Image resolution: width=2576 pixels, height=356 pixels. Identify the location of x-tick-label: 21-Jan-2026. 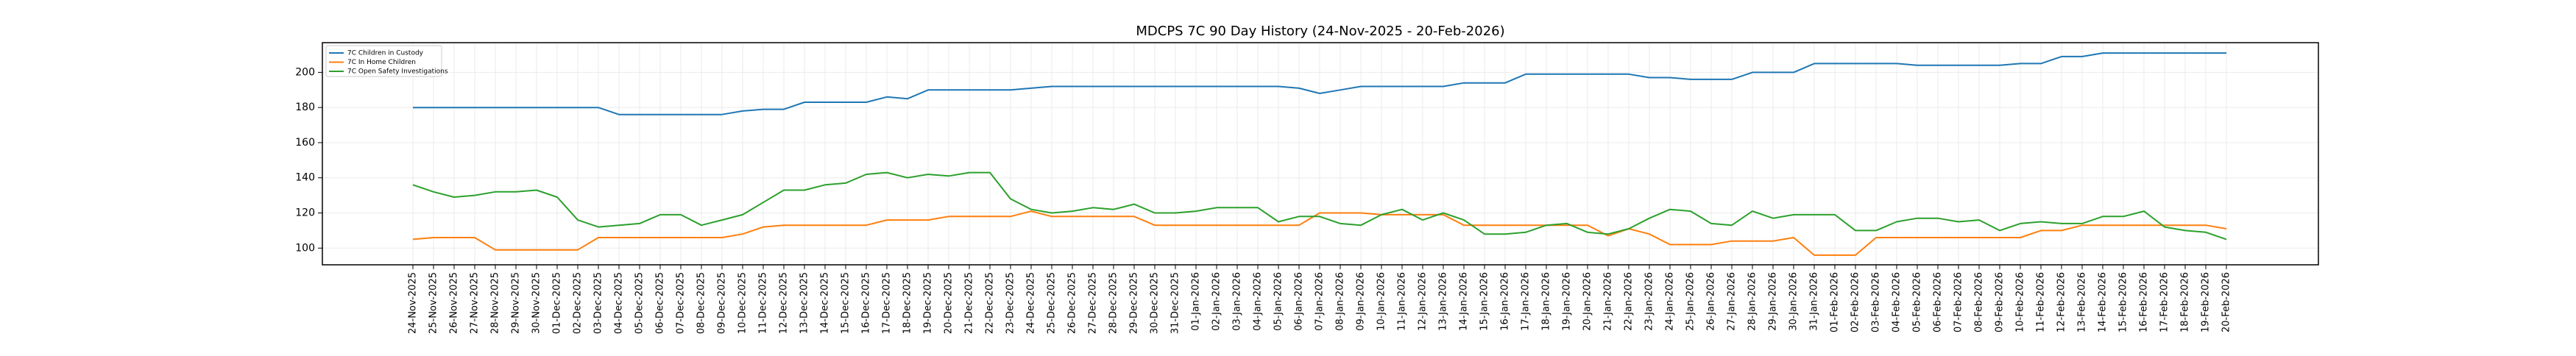
(1608, 301).